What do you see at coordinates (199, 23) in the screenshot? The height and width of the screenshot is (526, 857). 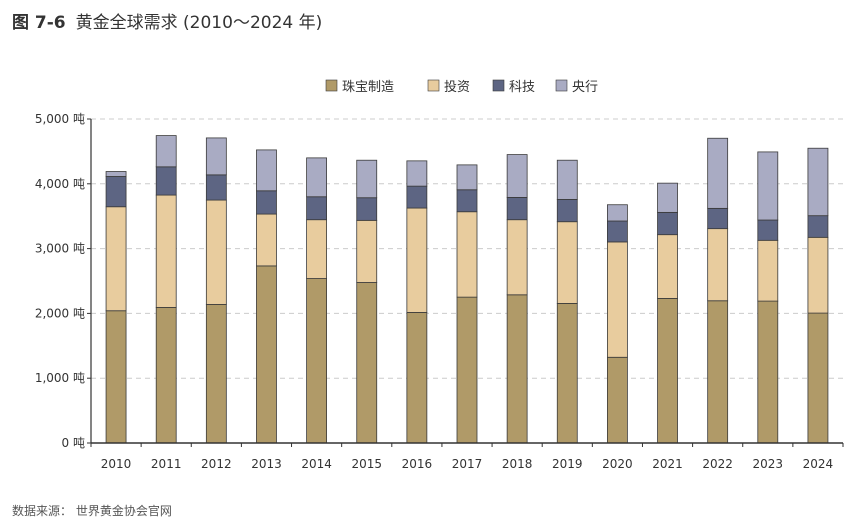 I see `title-text: 黄金全球需求 (2010～2024 年)` at bounding box center [199, 23].